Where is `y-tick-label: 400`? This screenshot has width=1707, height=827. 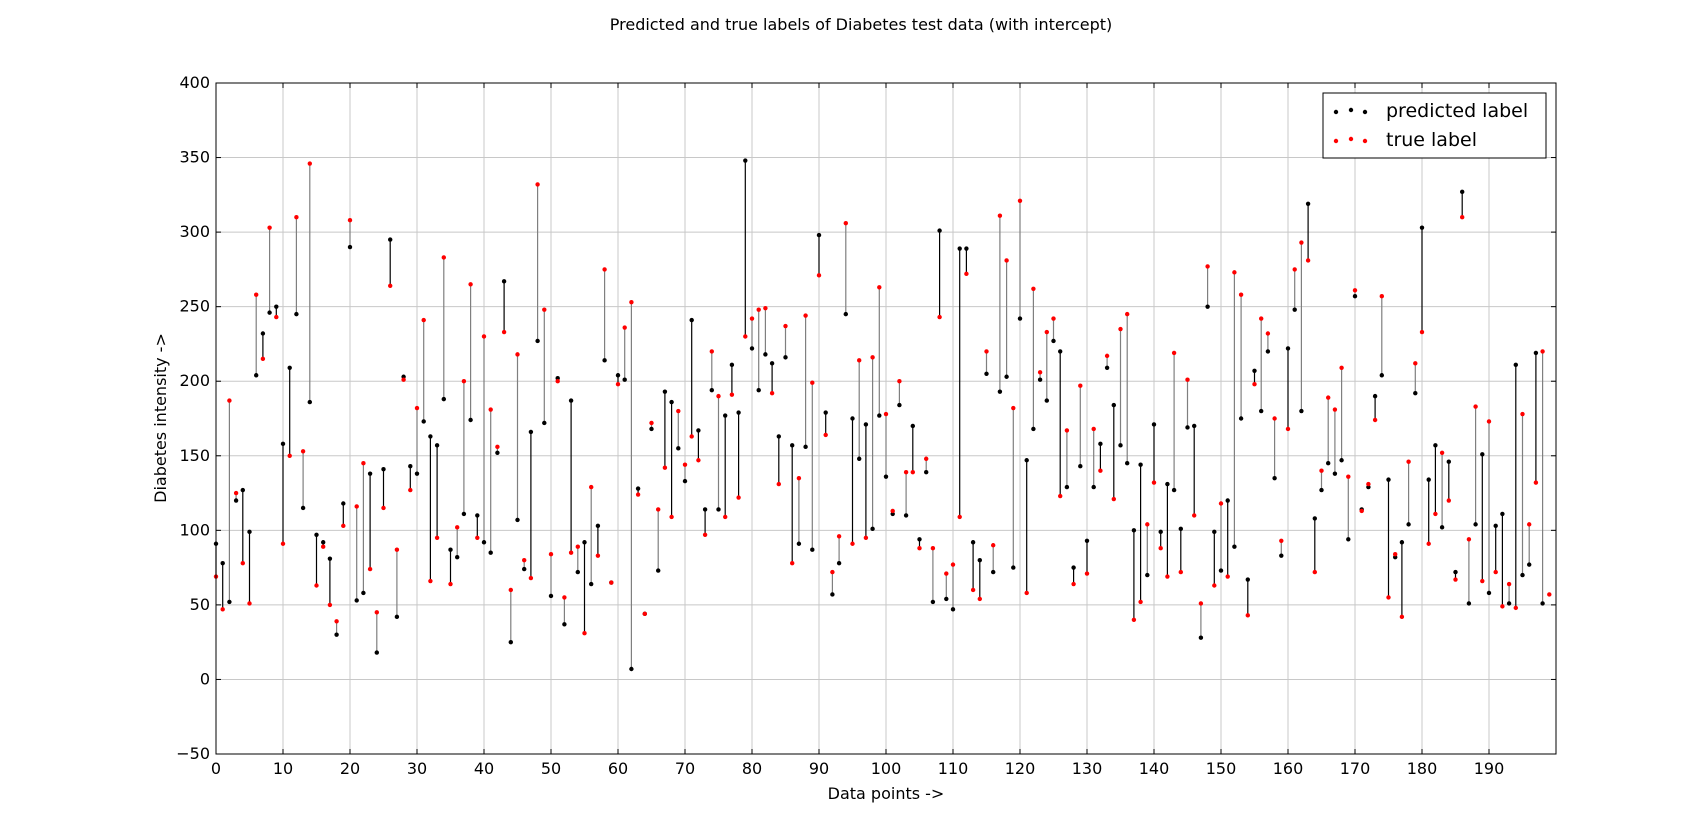
y-tick-label: 400 is located at coordinates (194, 82).